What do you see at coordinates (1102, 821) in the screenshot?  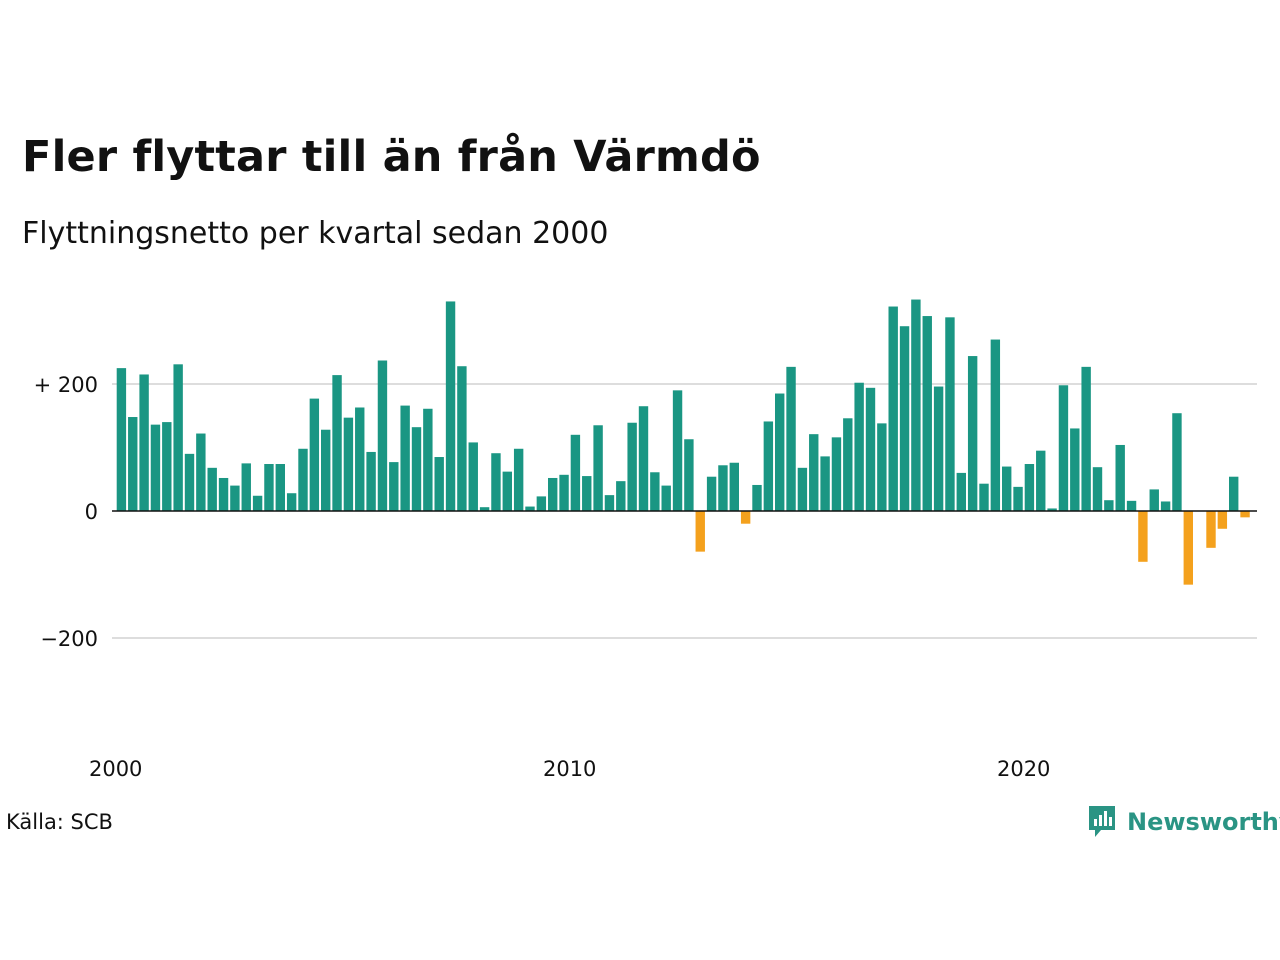 I see `newsworthy-logo-icon` at bounding box center [1102, 821].